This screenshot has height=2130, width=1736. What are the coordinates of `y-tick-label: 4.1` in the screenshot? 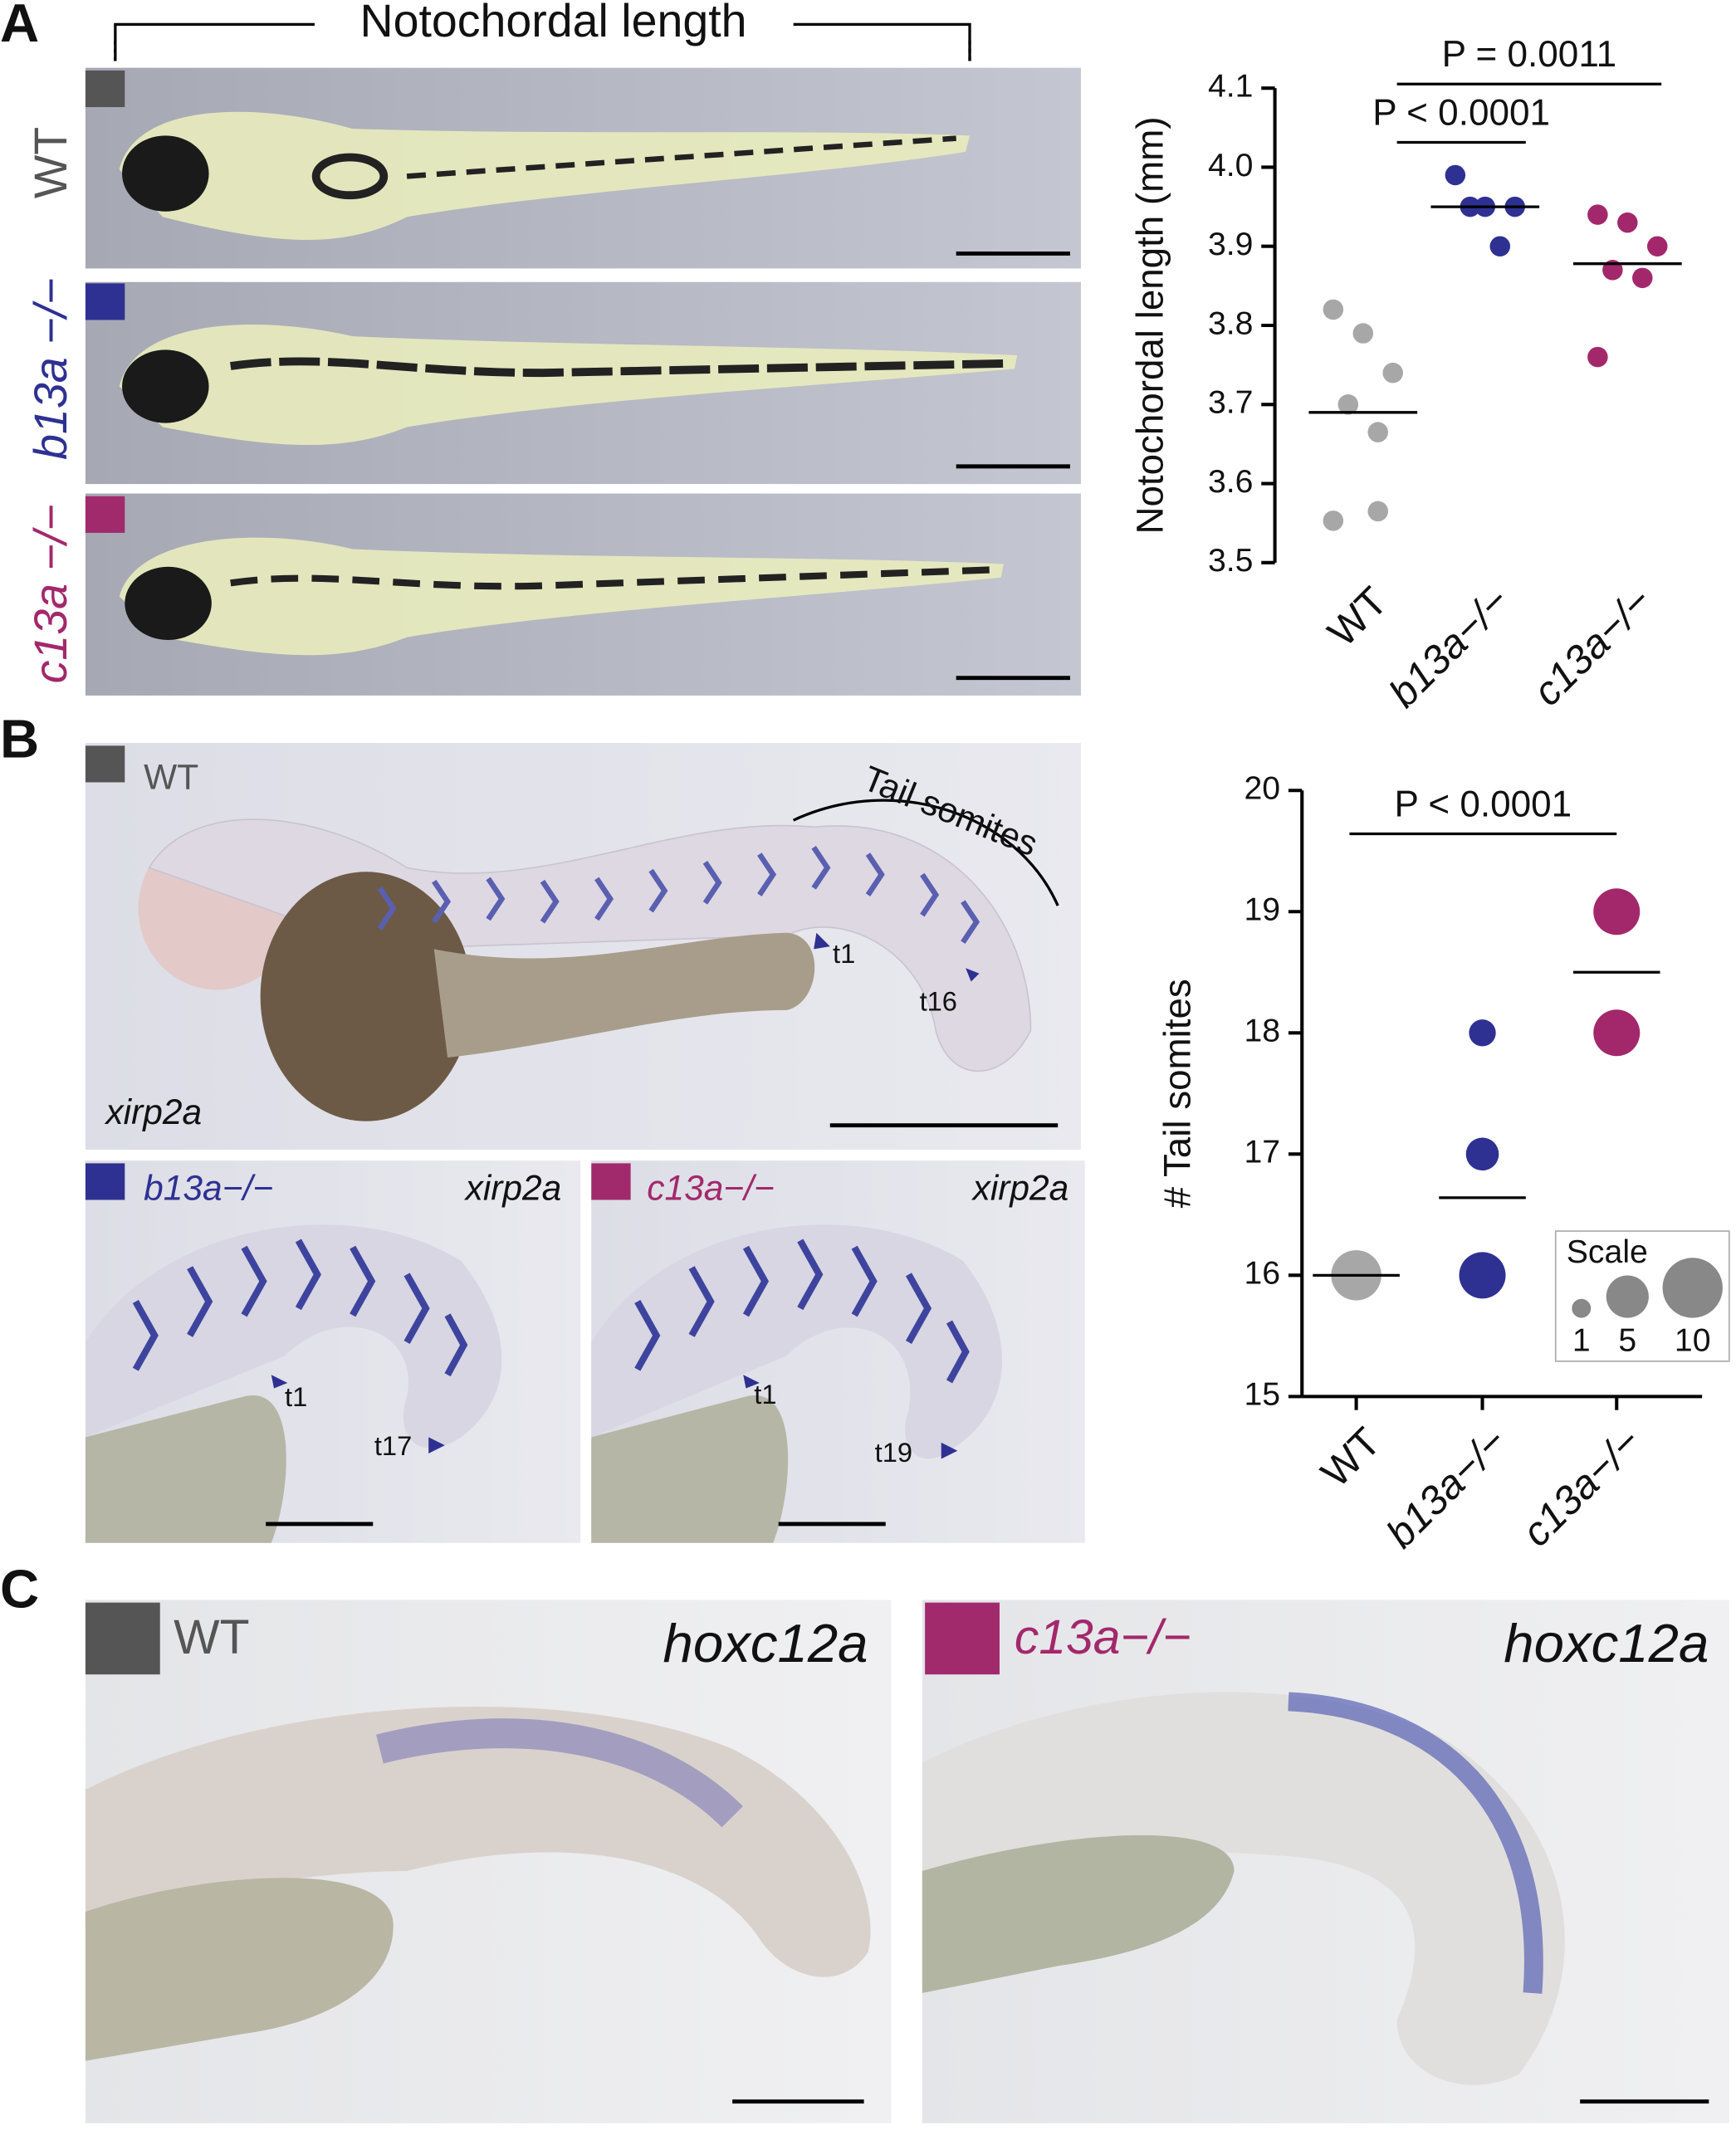 It's located at (1230, 87).